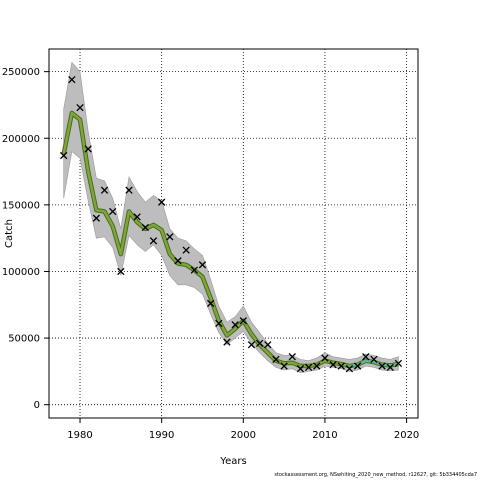 This screenshot has width=480, height=480. Describe the element at coordinates (25, 239) in the screenshot. I see `y-axis-ticks: 0 50000 100000 150000 200000 250000` at that location.